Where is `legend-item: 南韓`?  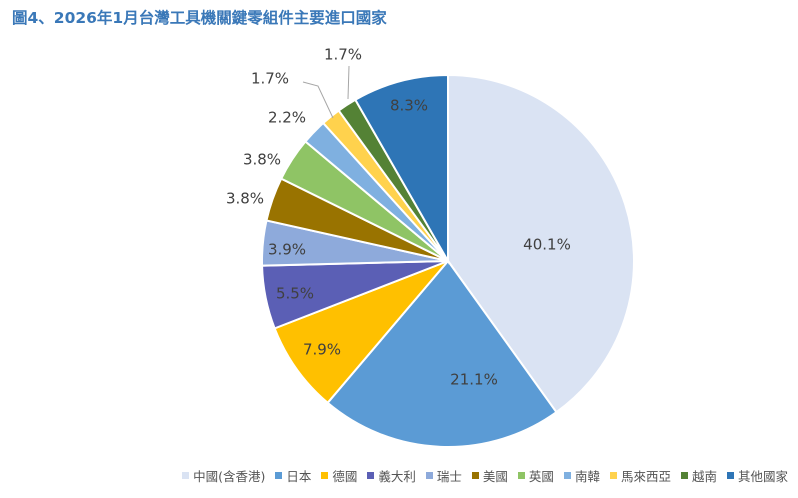
legend-item: 南韓 is located at coordinates (581, 475).